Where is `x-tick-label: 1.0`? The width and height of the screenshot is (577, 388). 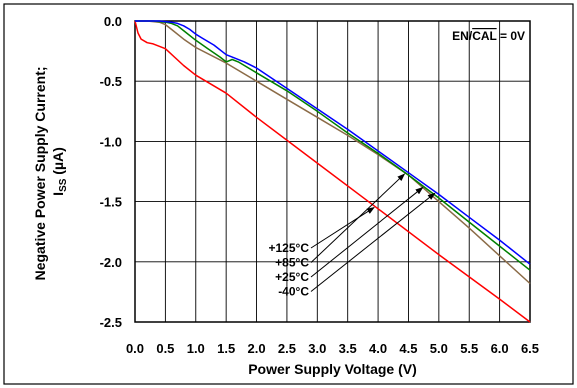
x-tick-label: 1.0 is located at coordinates (196, 348).